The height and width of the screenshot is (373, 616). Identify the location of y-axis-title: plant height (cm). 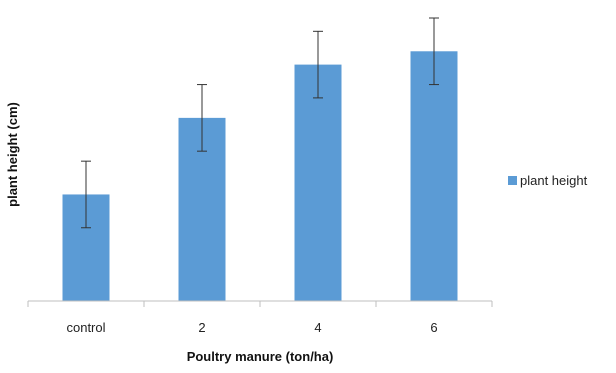
(12, 154).